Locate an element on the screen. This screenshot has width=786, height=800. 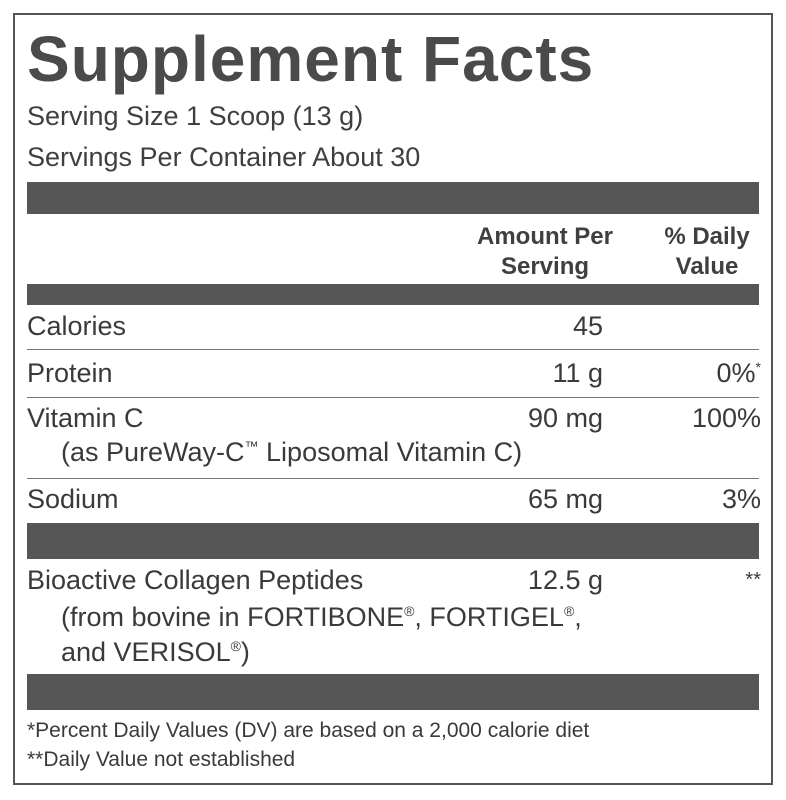
subtext-part: Liposomal Vitamin C) is located at coordinates (390, 452).